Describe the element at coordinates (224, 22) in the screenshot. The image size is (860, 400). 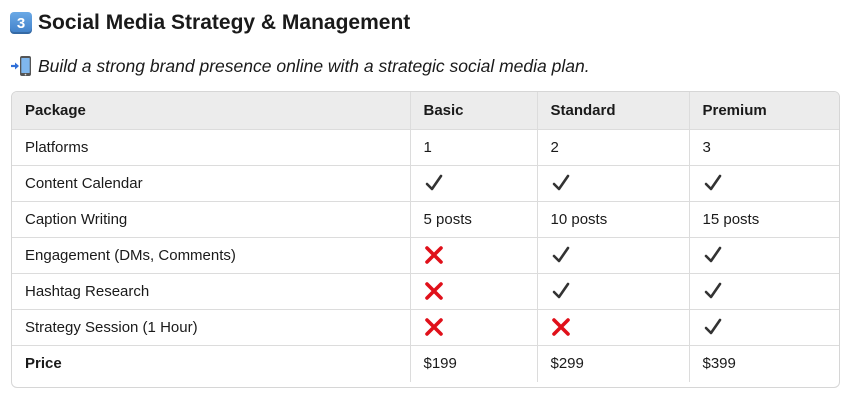
I see `section-title: Social Media Strategy & Management` at that location.